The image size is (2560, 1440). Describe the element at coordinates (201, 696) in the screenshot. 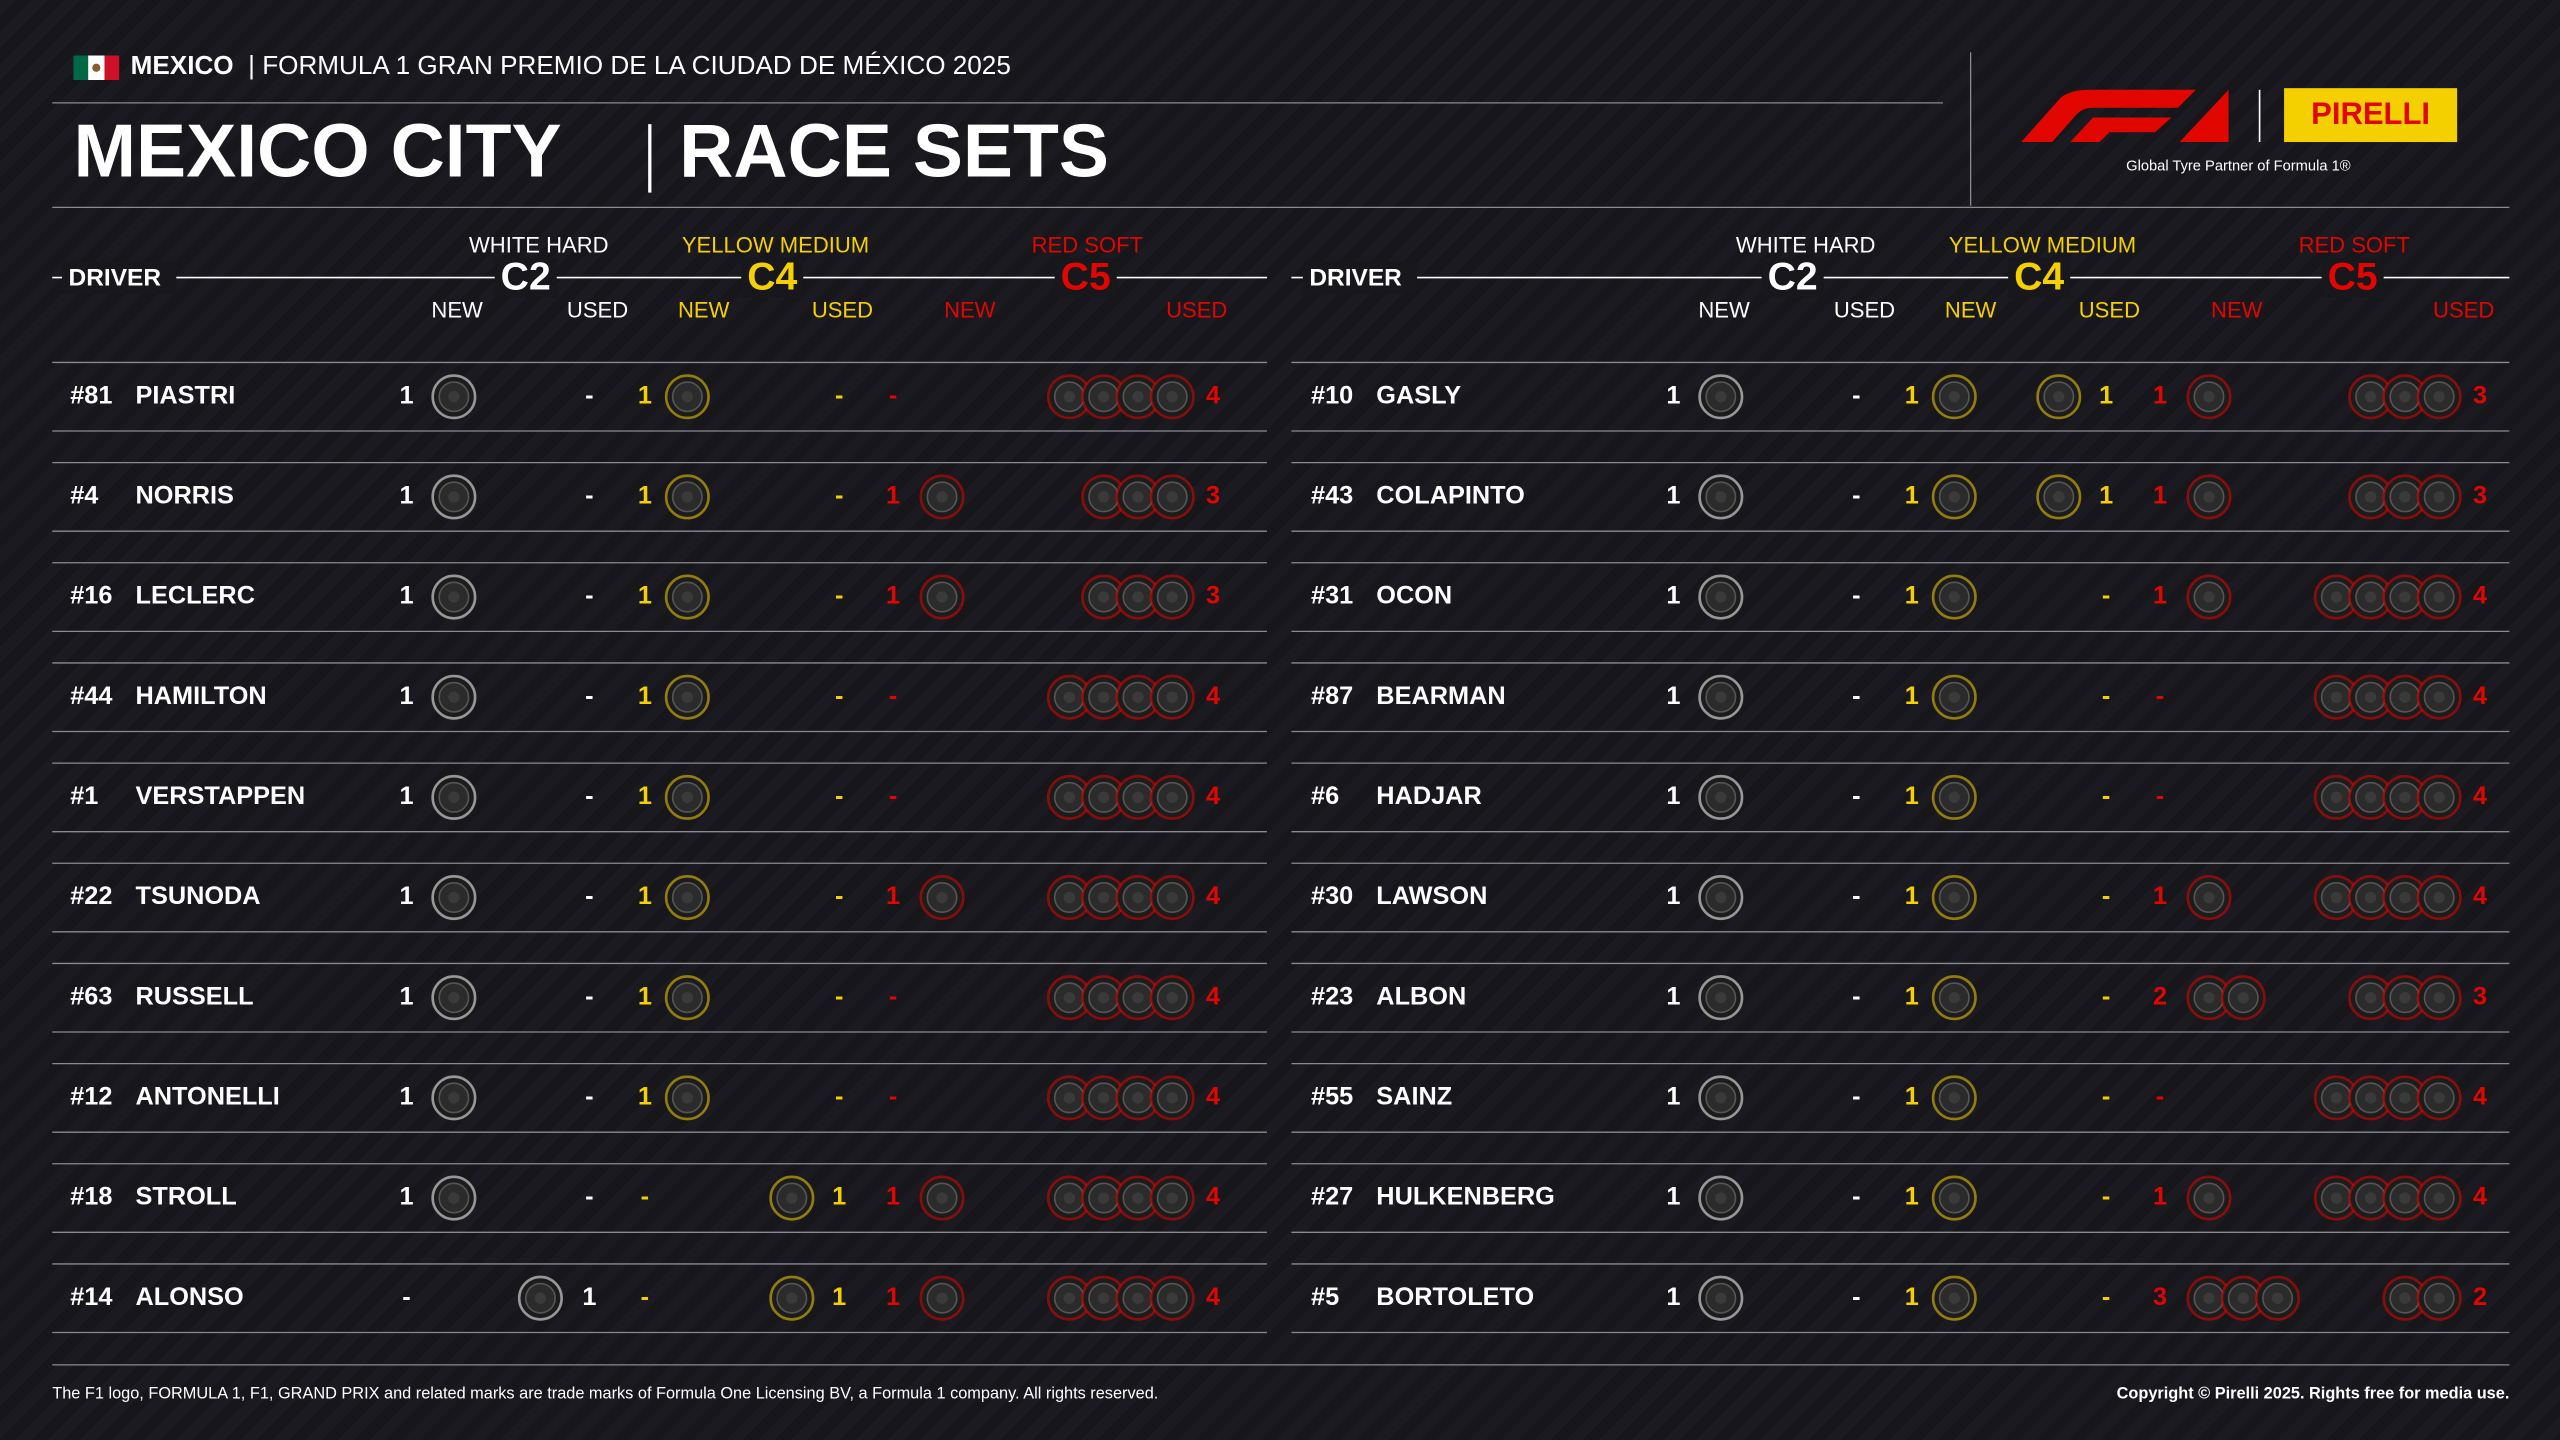

I see `driver-name: HAMILTON` at that location.